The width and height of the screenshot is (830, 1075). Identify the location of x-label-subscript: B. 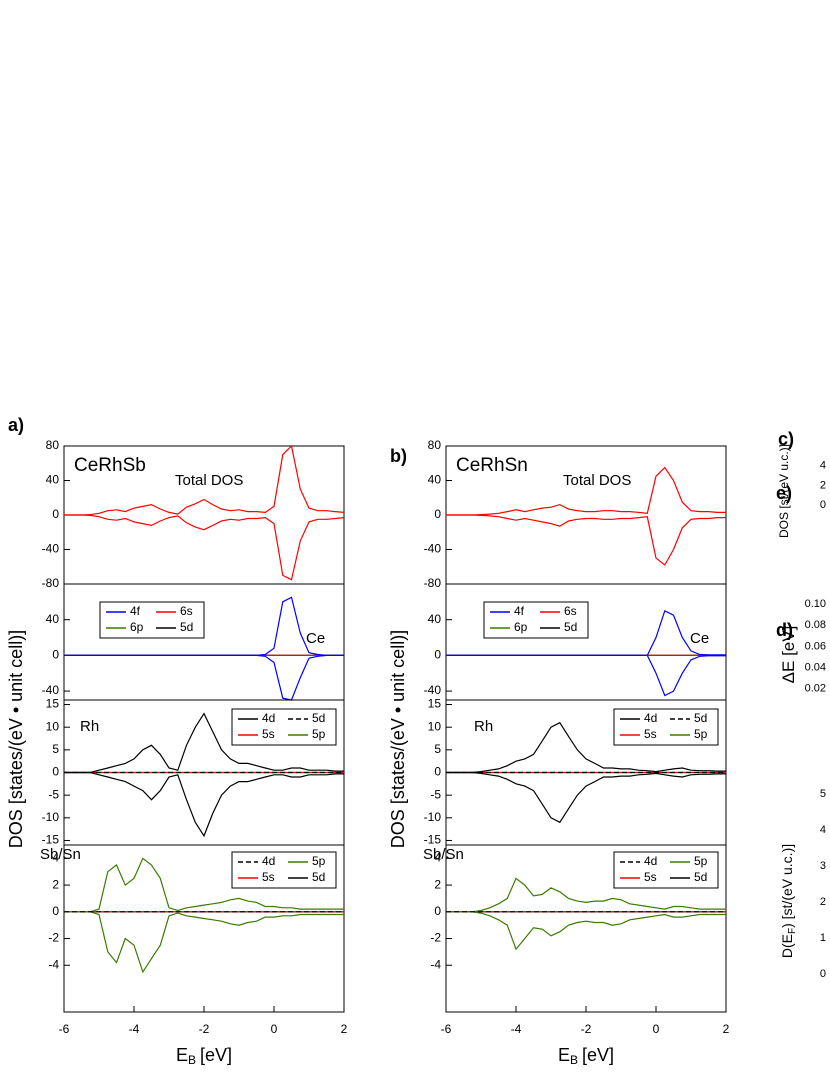
(574, 1060).